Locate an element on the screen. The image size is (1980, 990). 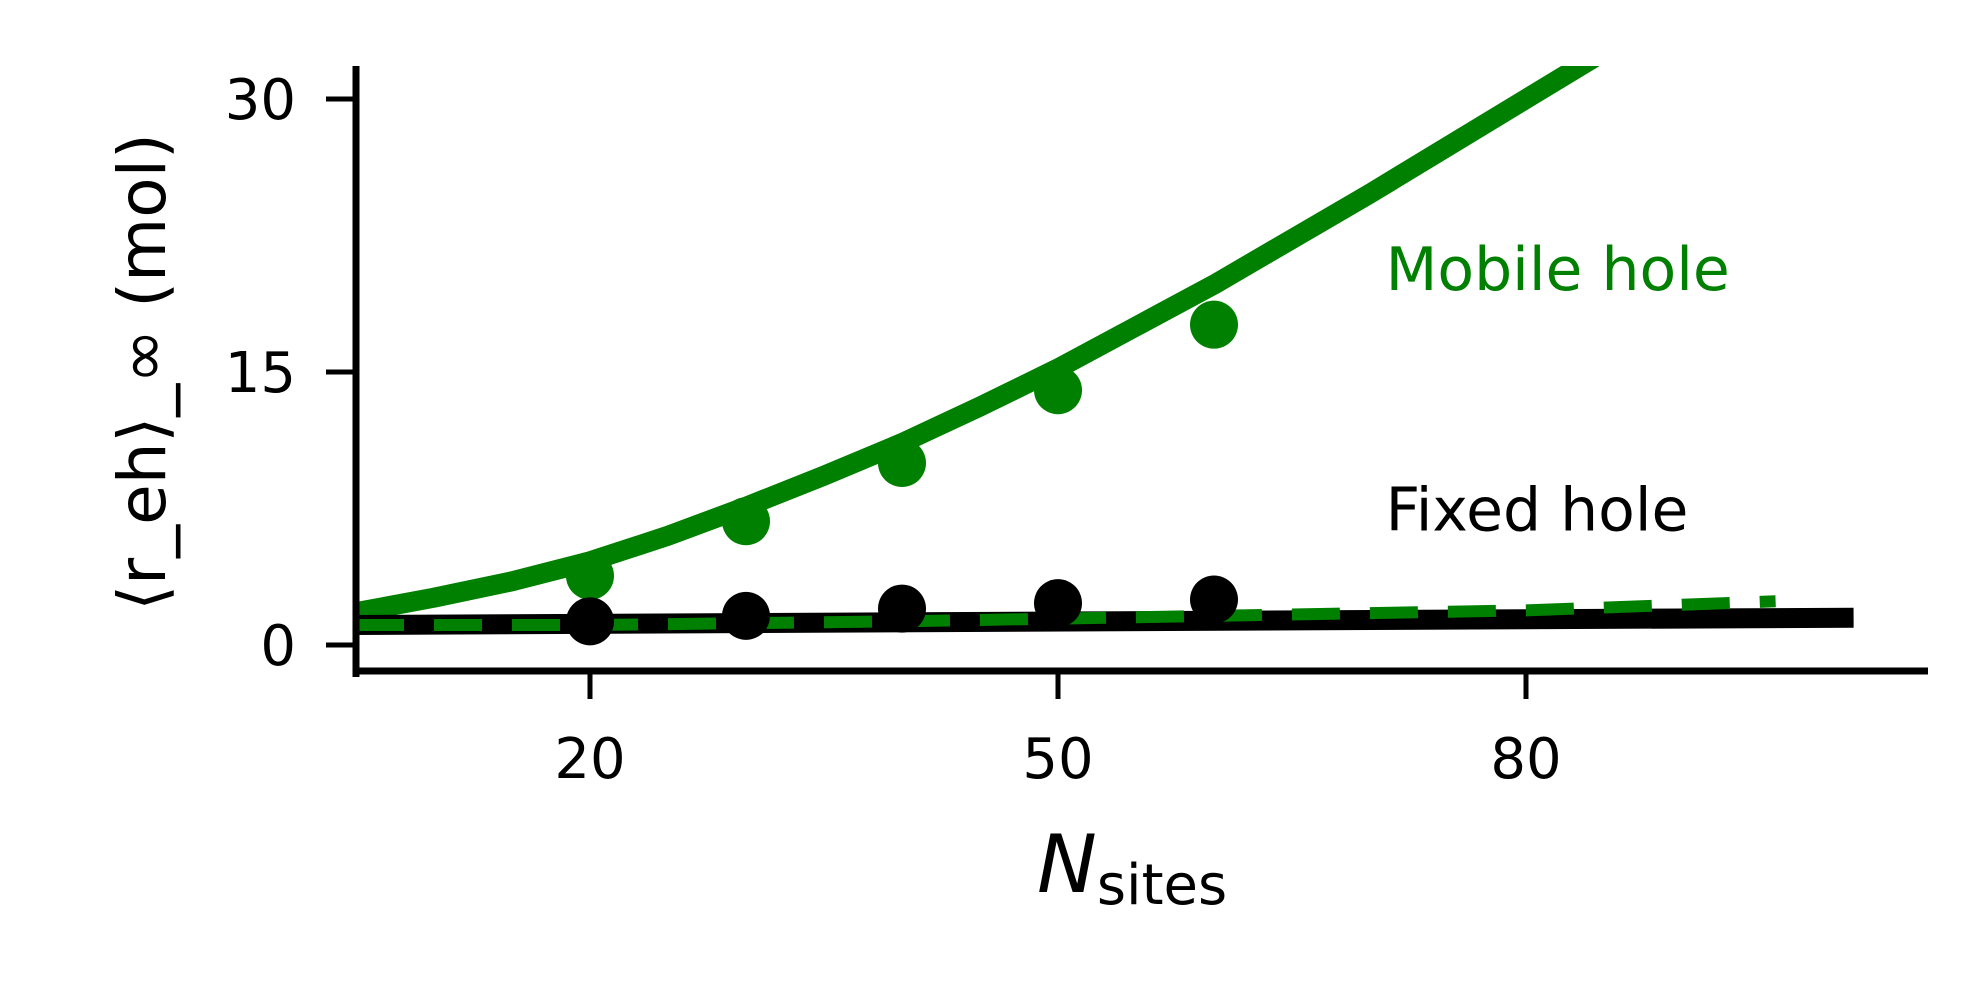
x-axis-title-sub: sites is located at coordinates (1162, 885).